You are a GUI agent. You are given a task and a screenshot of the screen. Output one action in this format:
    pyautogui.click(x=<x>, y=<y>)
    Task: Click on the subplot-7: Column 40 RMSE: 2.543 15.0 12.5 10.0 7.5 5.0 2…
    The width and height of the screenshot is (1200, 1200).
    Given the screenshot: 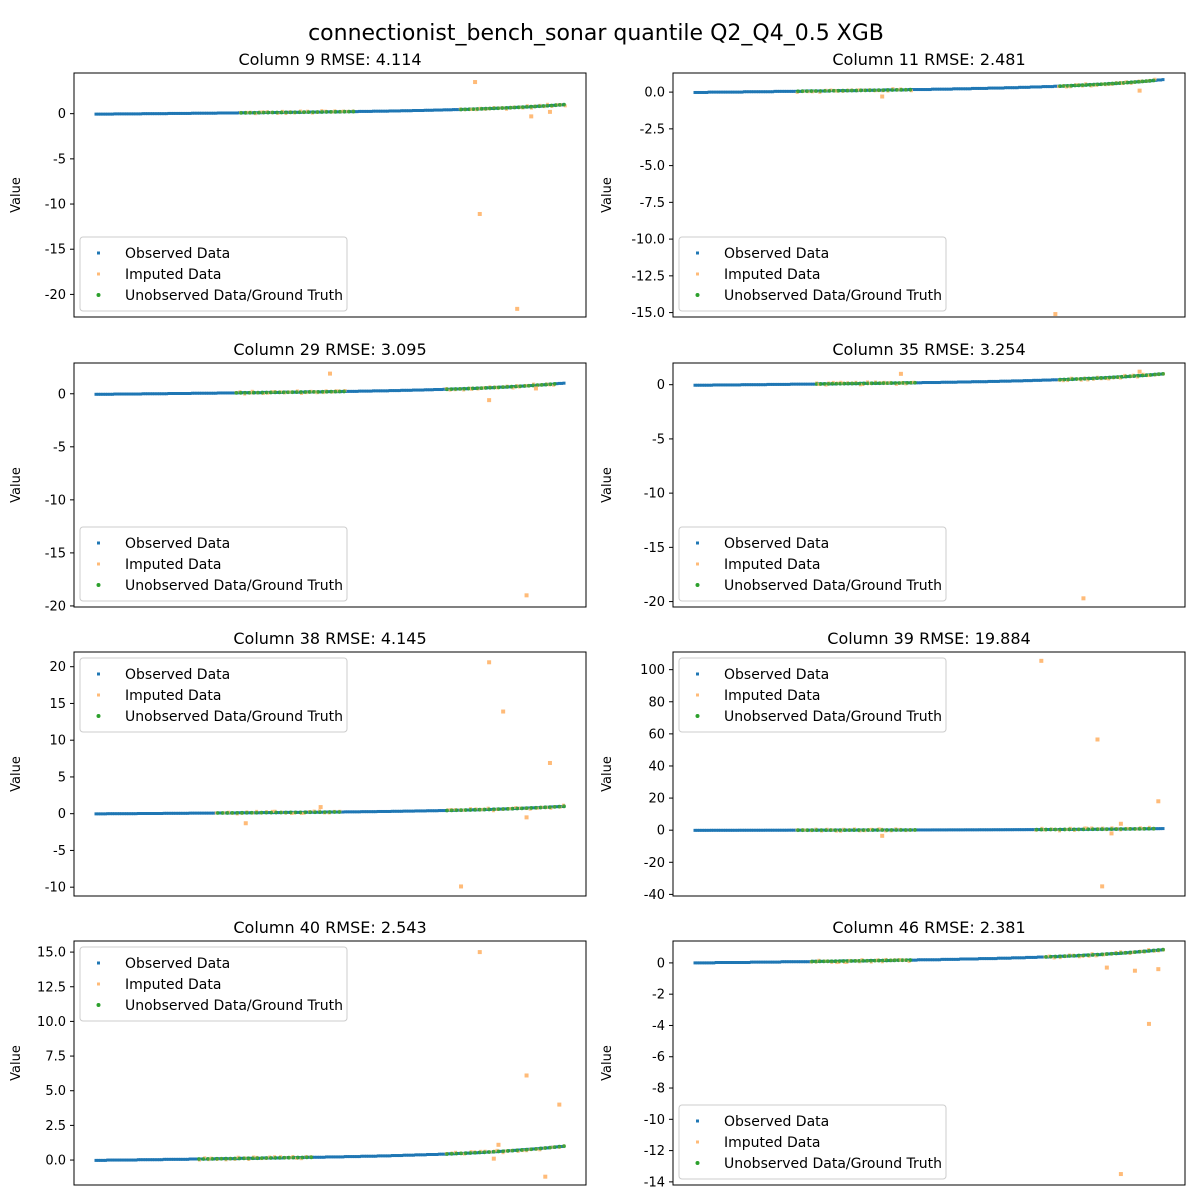 What is the action you would take?
    pyautogui.click(x=298, y=1052)
    